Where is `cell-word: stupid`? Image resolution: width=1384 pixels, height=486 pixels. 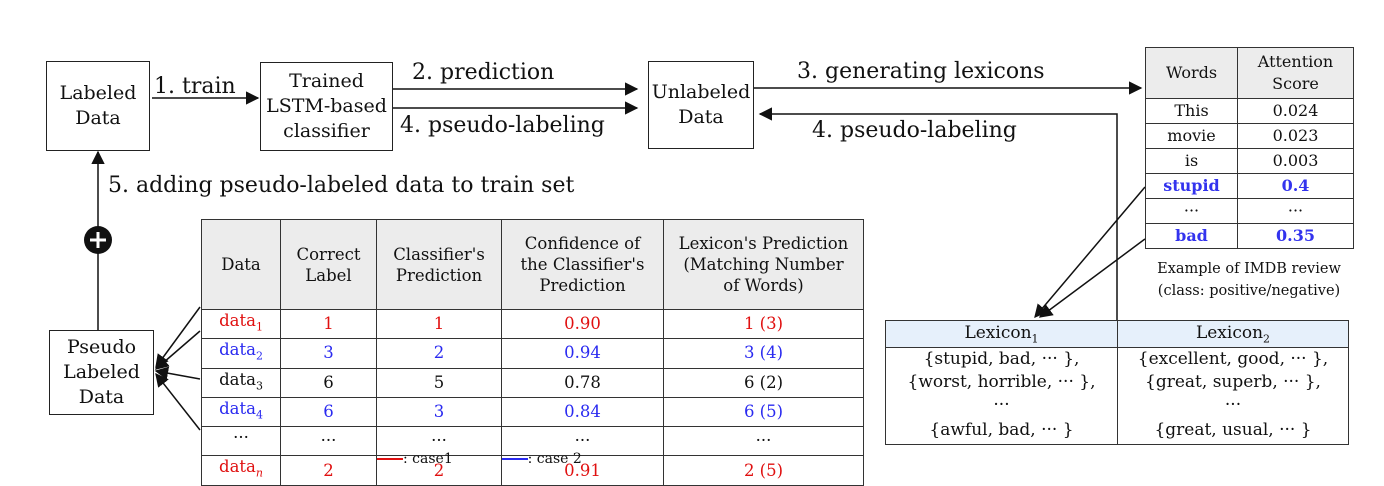 cell-word: stupid is located at coordinates (1191, 186).